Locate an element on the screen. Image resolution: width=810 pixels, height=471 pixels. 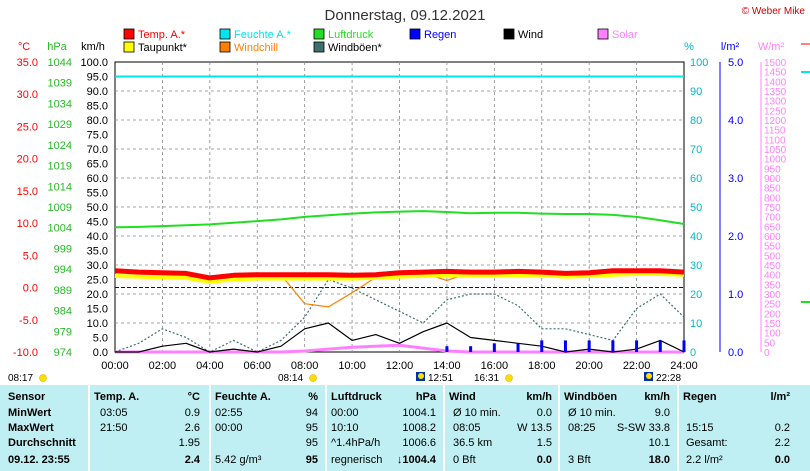
solar-tick-label: 1100 is located at coordinates (775, 140).